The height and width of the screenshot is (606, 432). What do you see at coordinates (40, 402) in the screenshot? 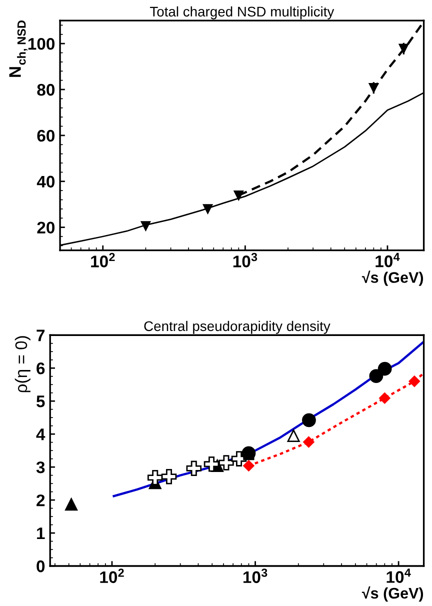
I see `y-tick-label: 5` at bounding box center [40, 402].